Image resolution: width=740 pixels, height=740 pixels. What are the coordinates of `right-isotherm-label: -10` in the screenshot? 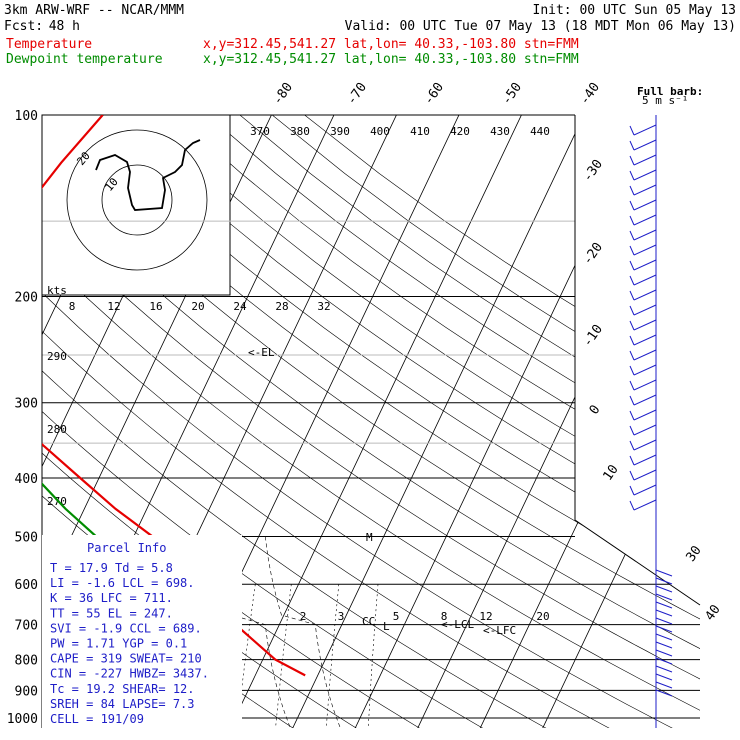 It's located at (593, 336).